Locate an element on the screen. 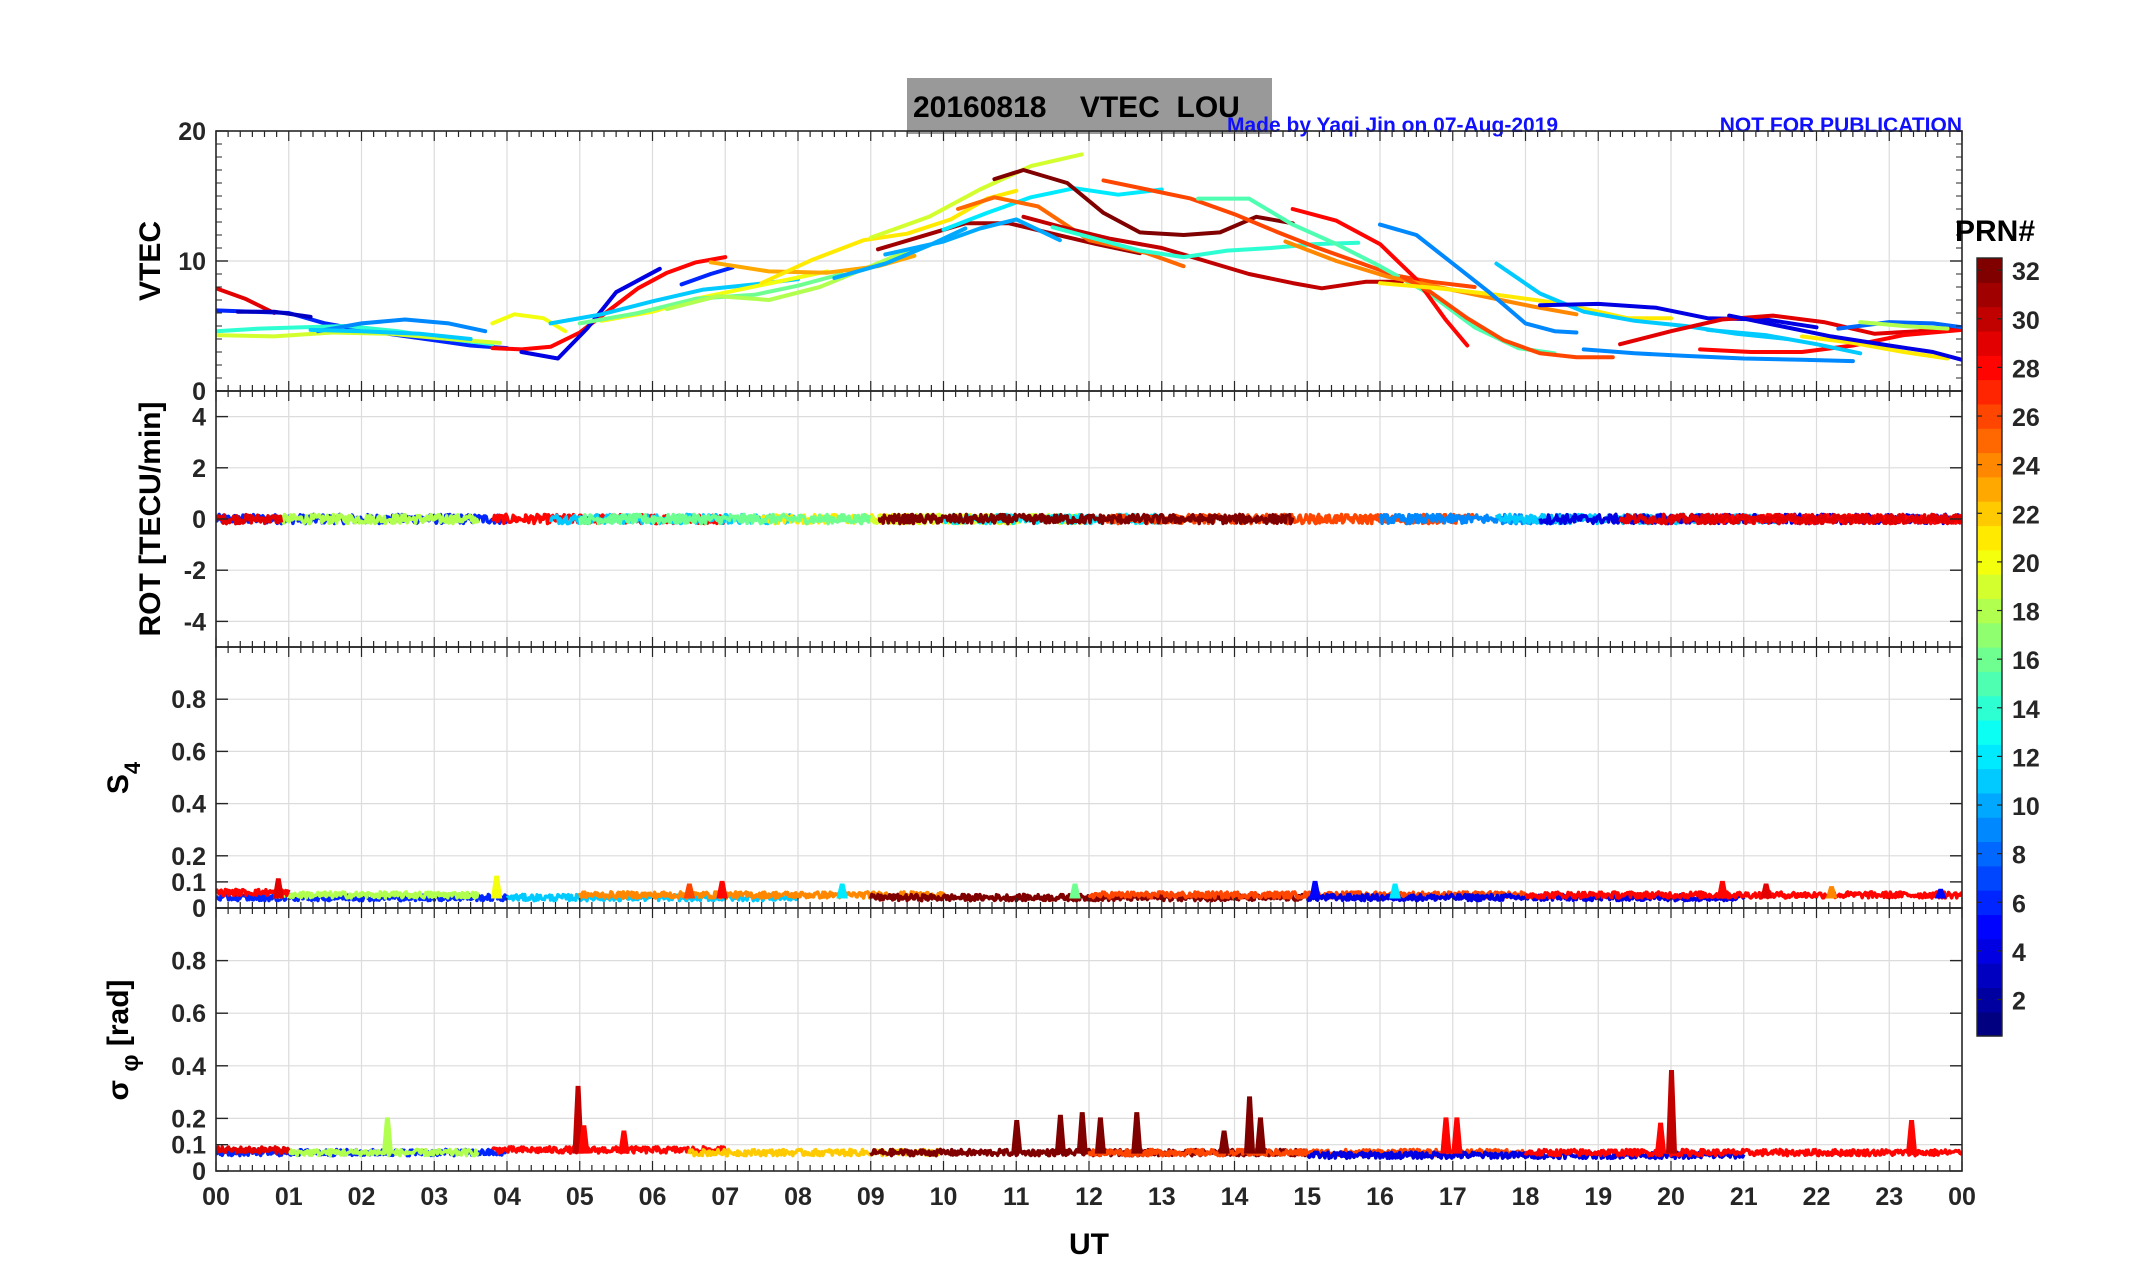 This screenshot has width=2153, height=1286. colorbar-tick-label: 8 is located at coordinates (2019, 856).